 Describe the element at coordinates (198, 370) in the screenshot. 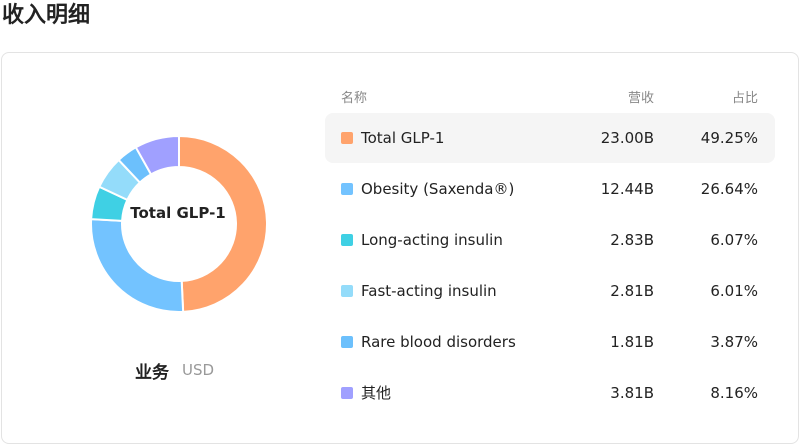

I see `unit: USD` at that location.